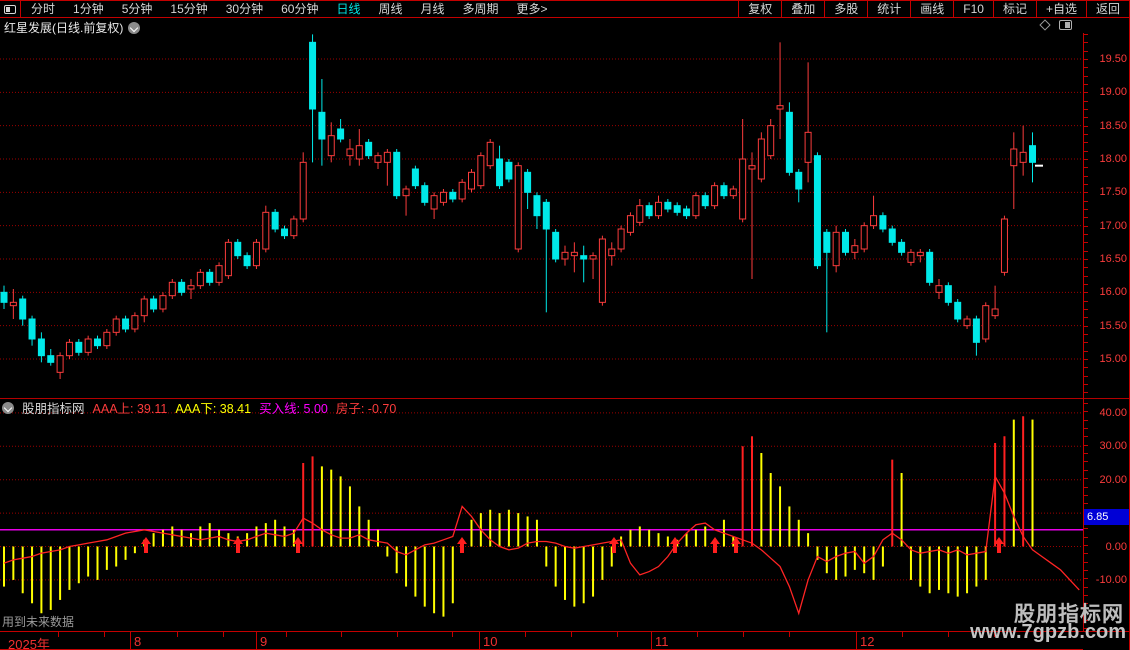 Image resolution: width=1130 pixels, height=650 pixels. What do you see at coordinates (1113, 92) in the screenshot?
I see `price-axis-label: 19.00` at bounding box center [1113, 92].